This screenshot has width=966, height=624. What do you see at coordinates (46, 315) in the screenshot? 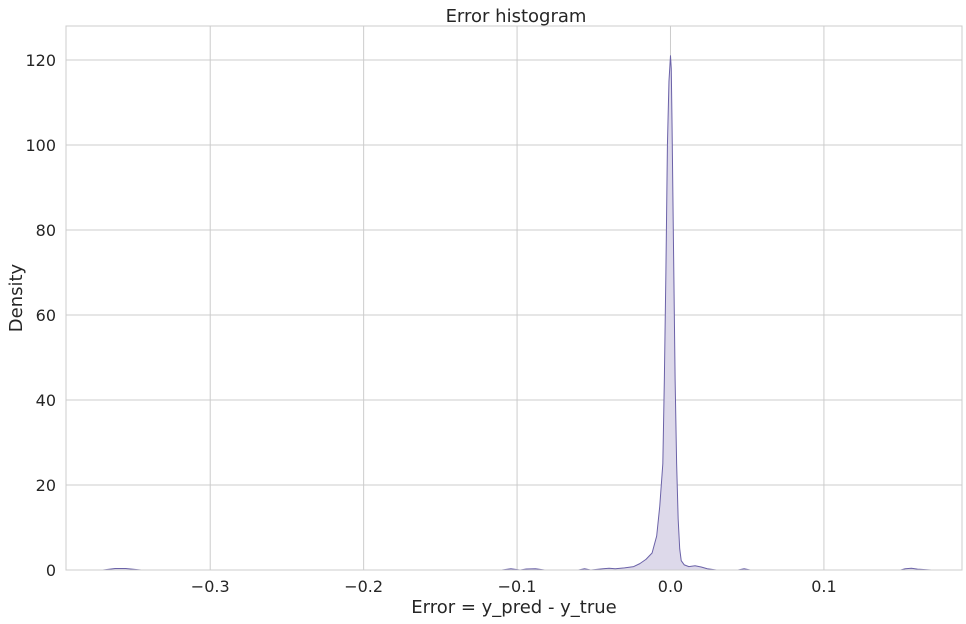
I see `y-tick-label: 60` at bounding box center [46, 315].